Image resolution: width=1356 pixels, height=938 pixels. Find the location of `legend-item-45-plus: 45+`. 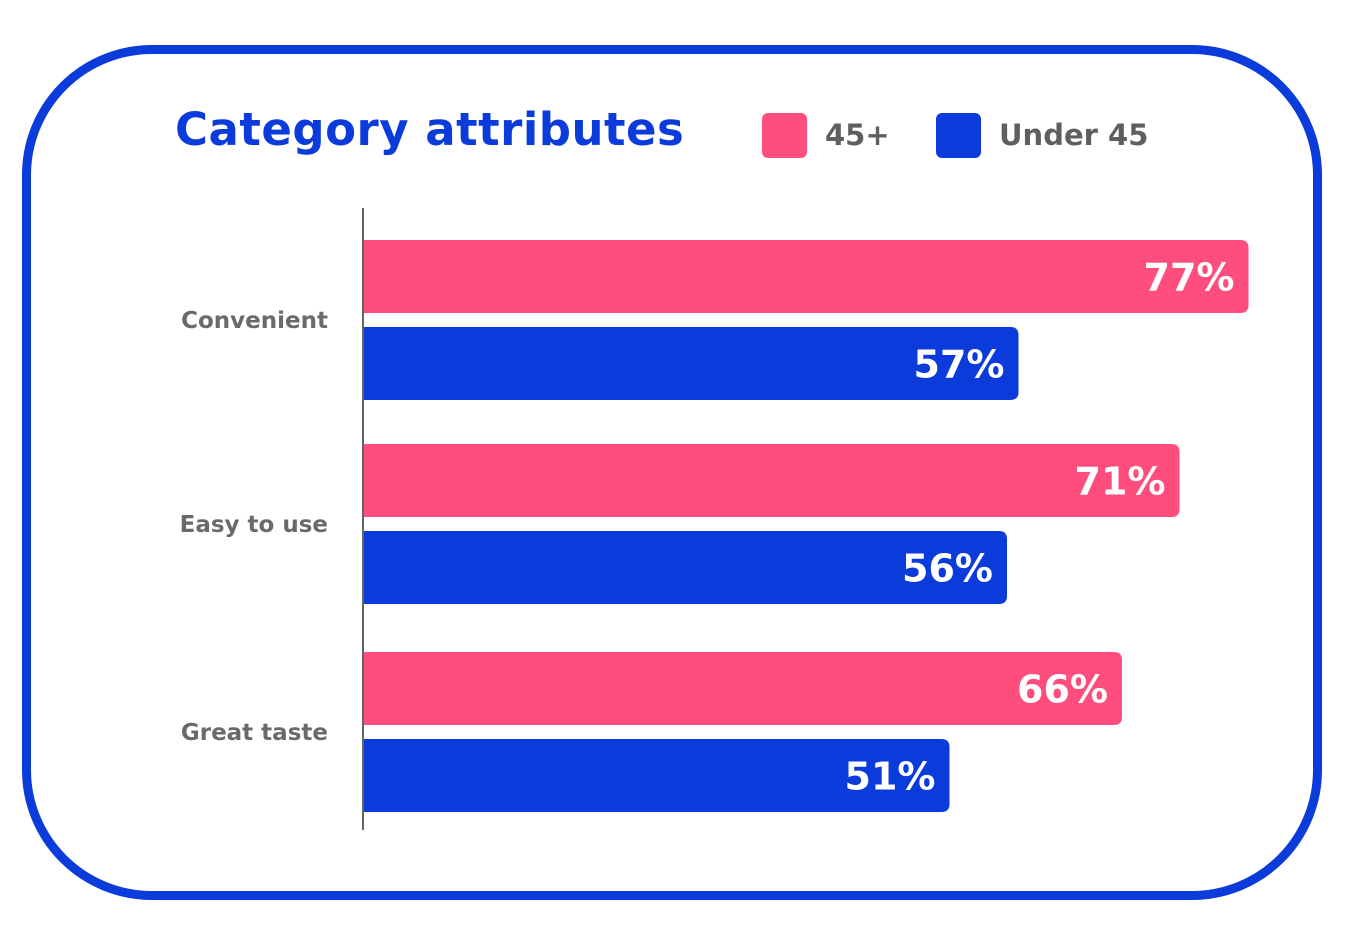

legend-item-45-plus: 45+ is located at coordinates (826, 135).